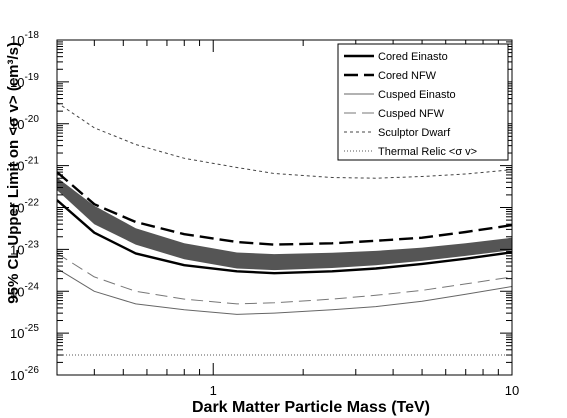 This screenshot has width=567, height=418. I want to click on legend-label-thermal-relic-v: Thermal Relic <σ v>, so click(427, 152).